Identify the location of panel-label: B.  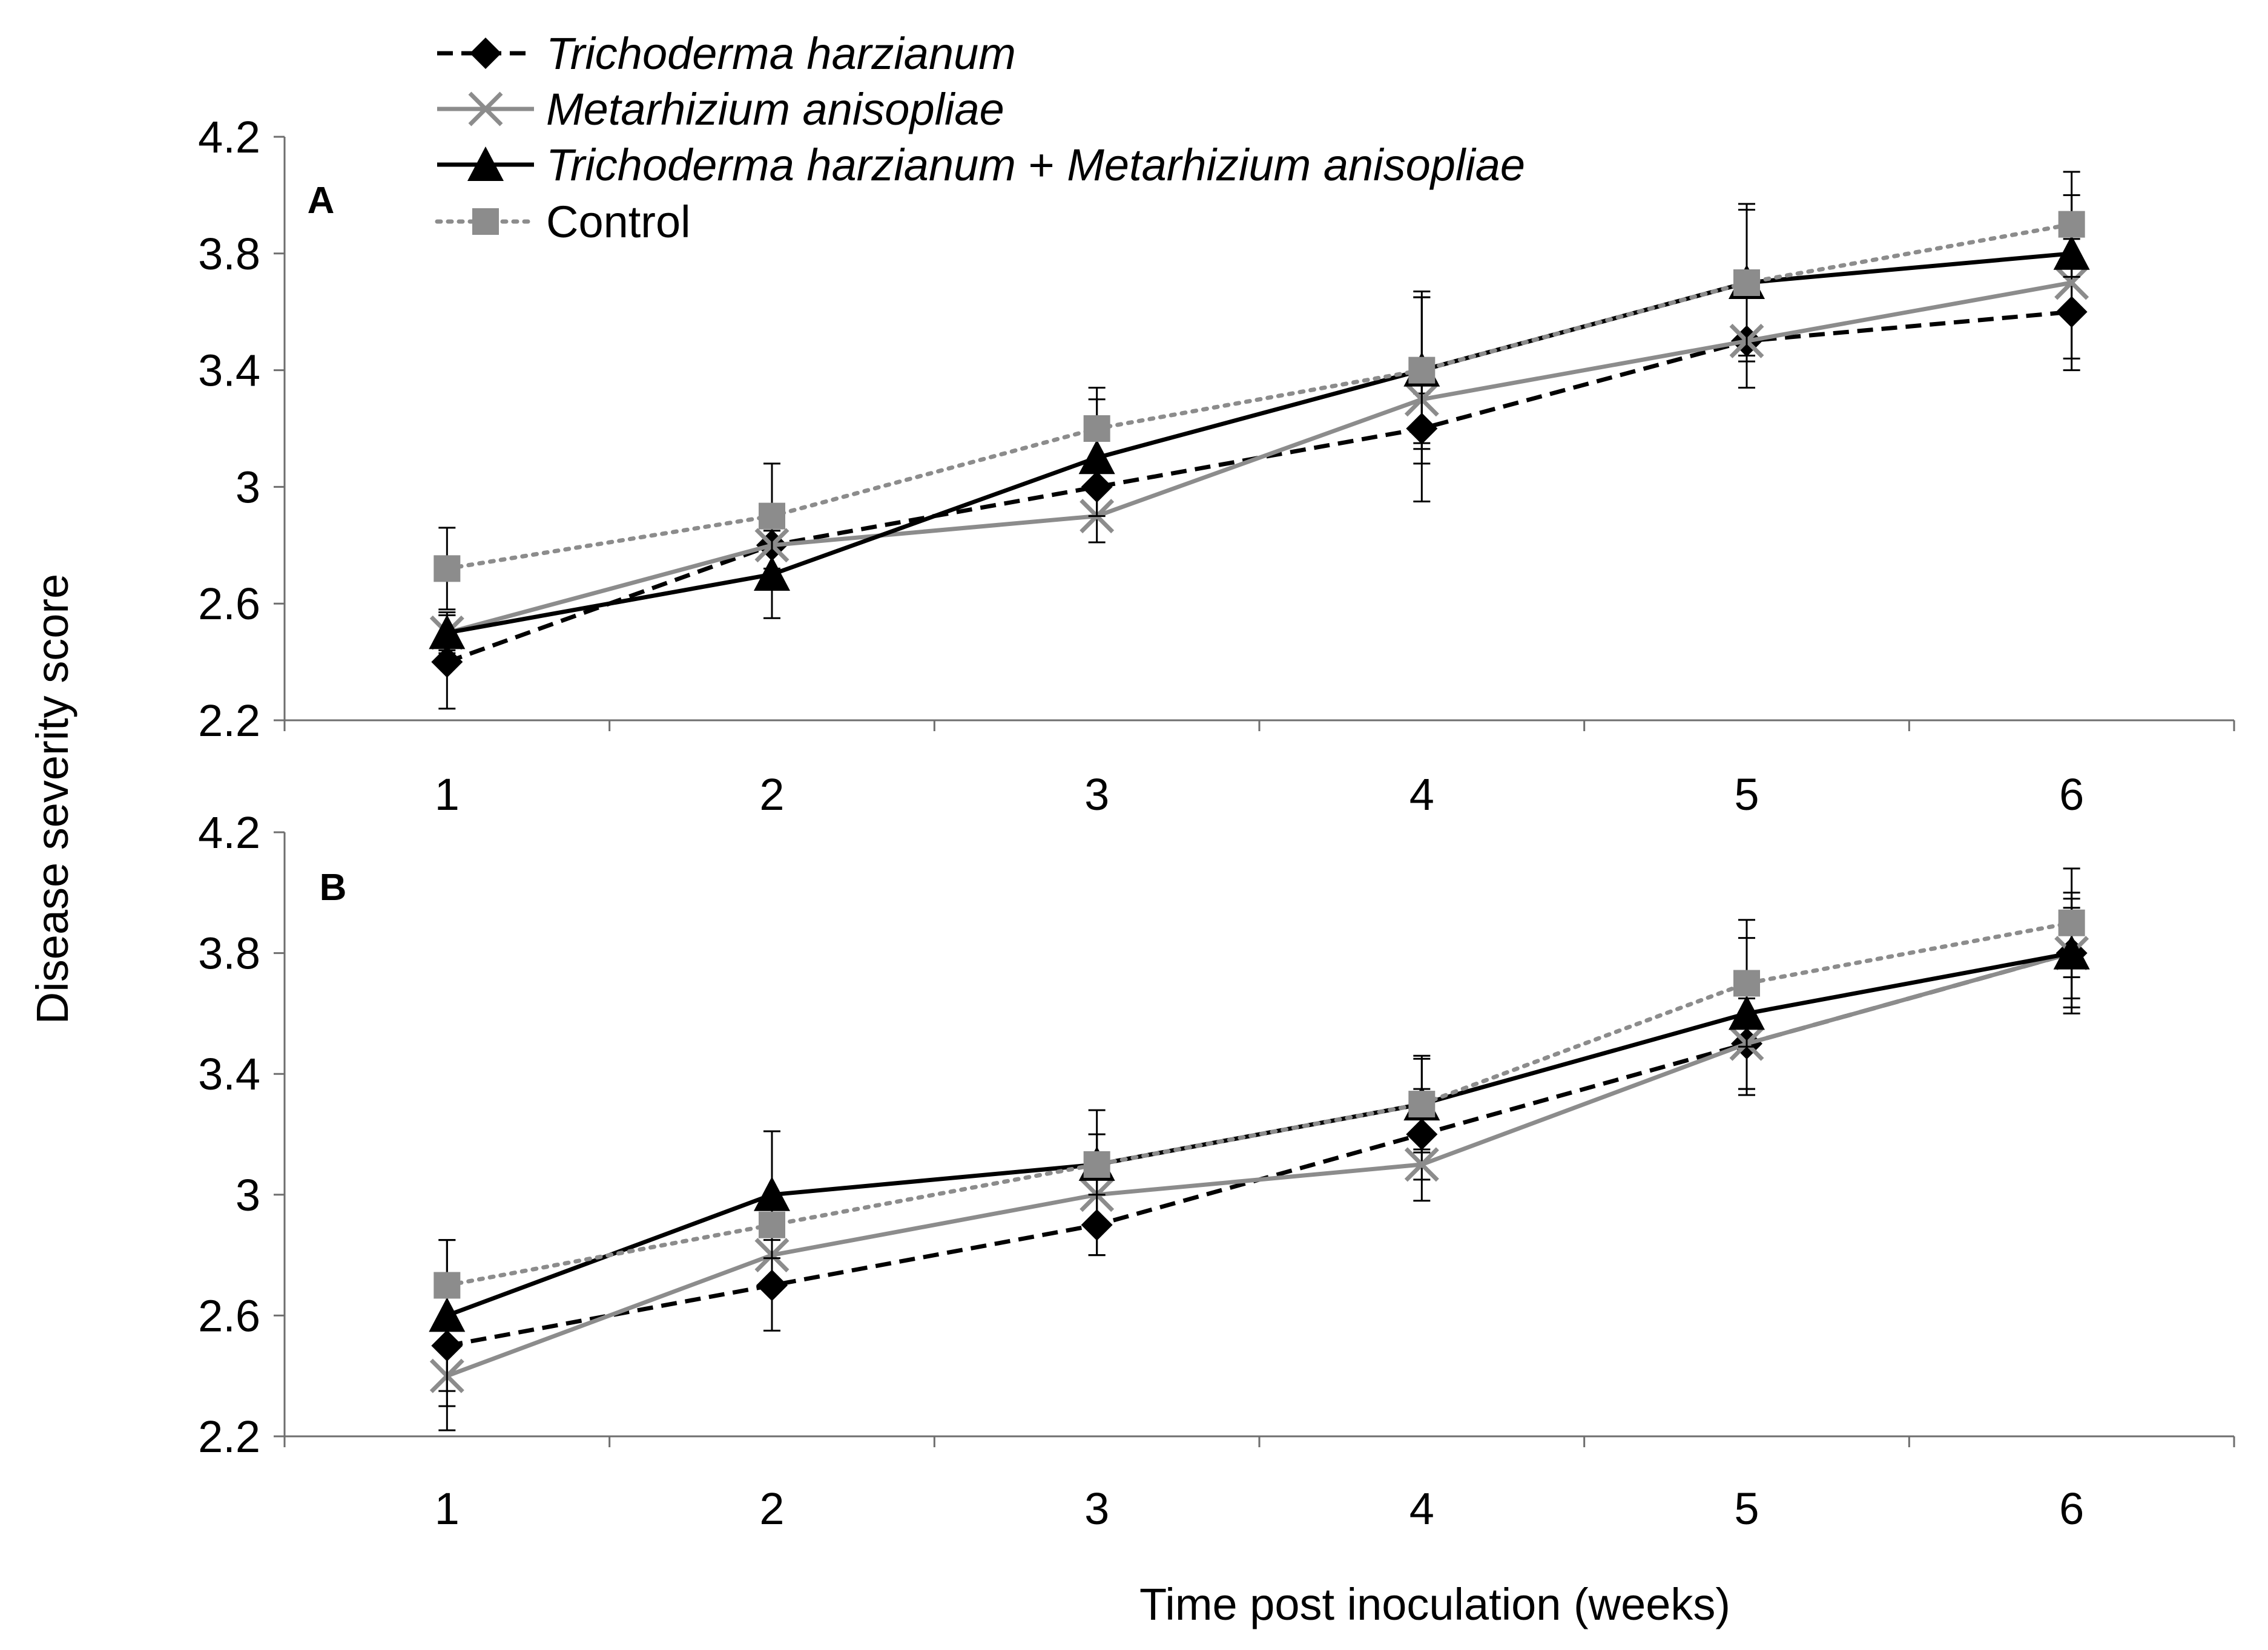
(333, 888).